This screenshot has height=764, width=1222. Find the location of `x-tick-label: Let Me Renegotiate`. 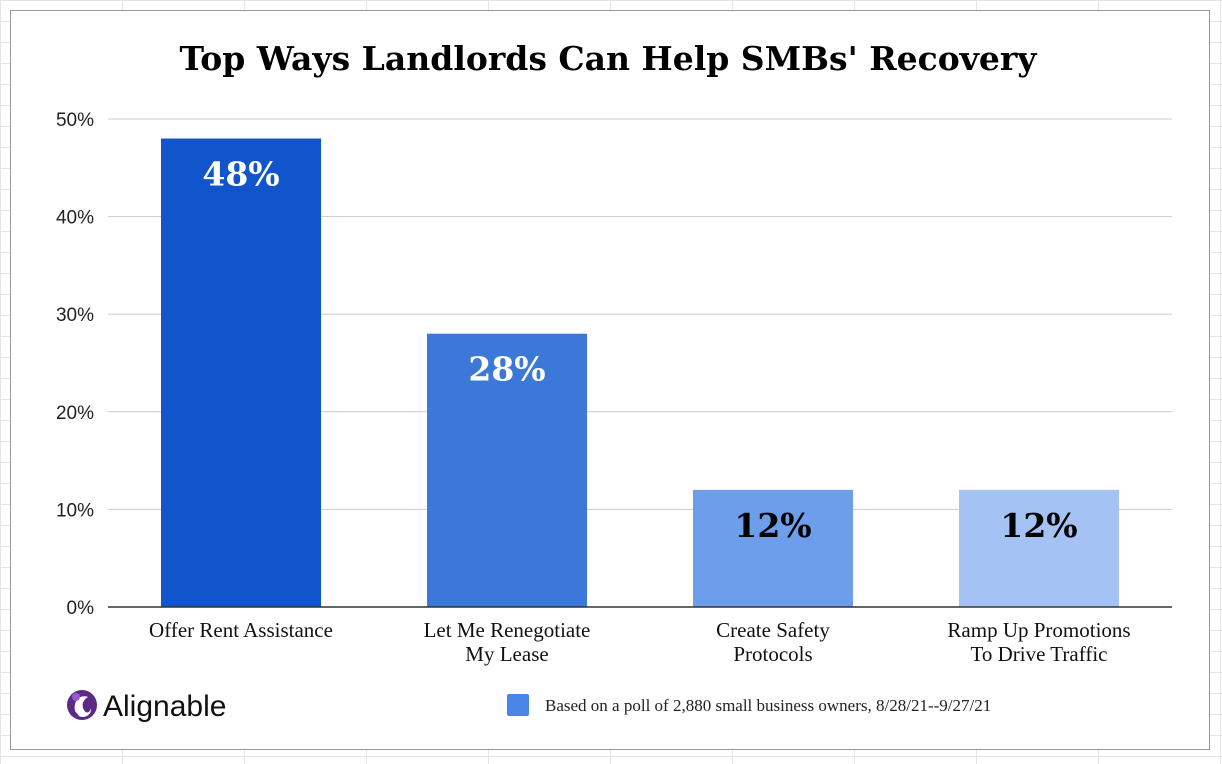

x-tick-label: Let Me Renegotiate is located at coordinates (507, 630).